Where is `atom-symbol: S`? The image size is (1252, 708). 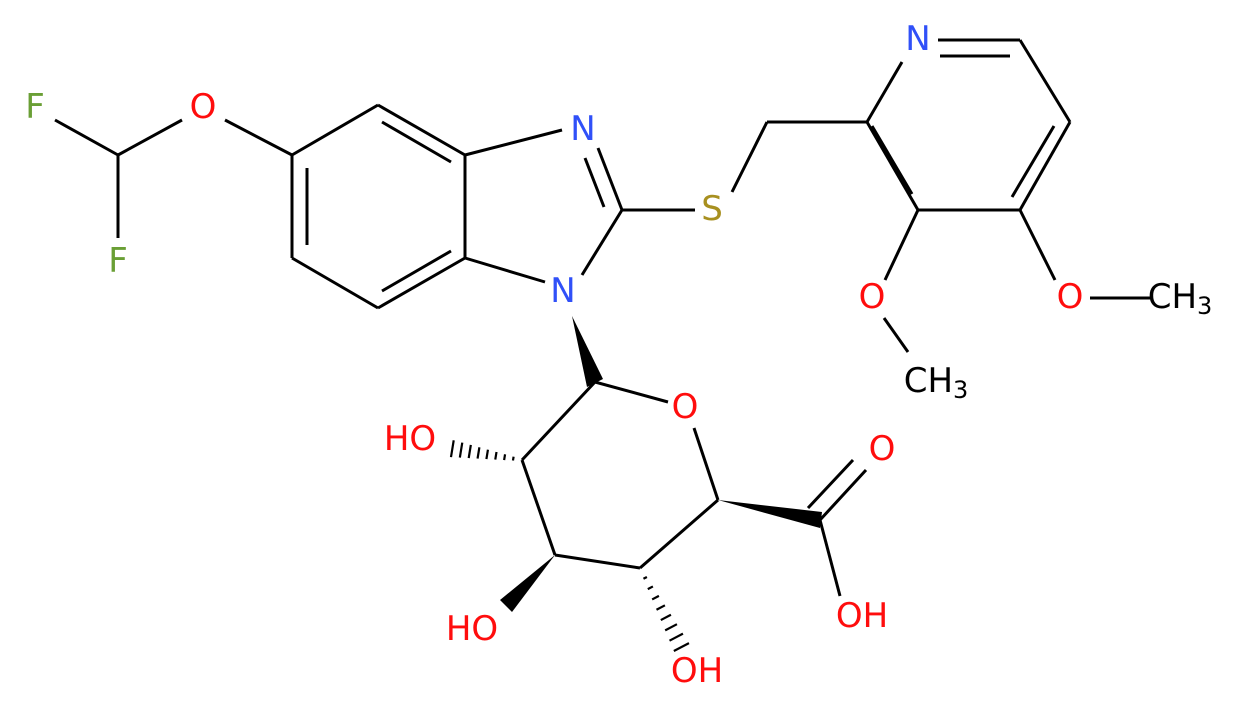 atom-symbol: S is located at coordinates (712, 209).